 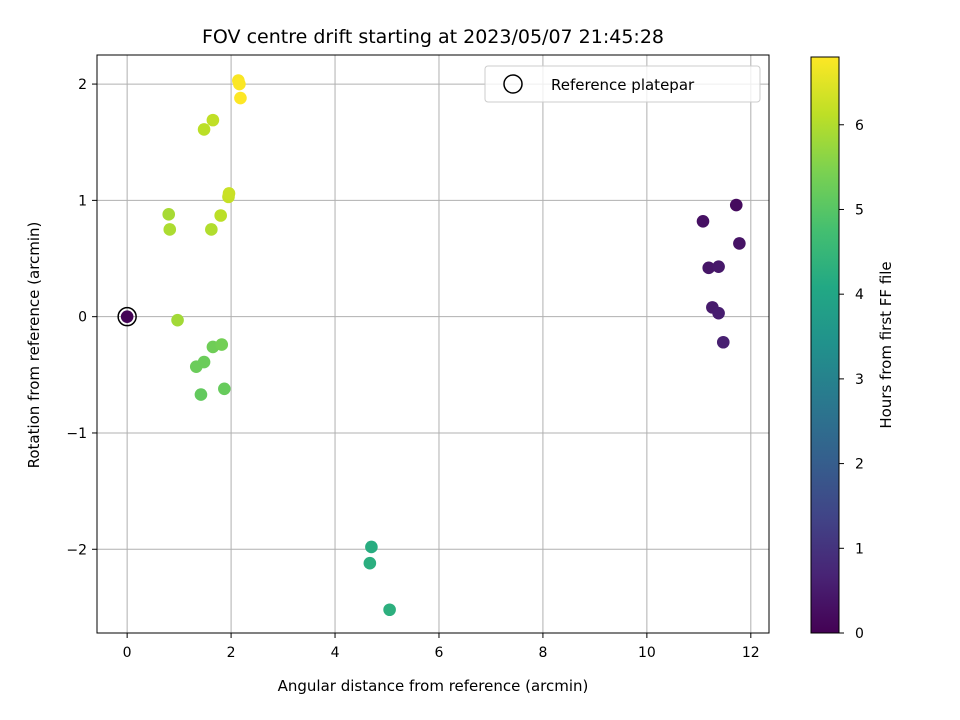 I want to click on legend-marker-reference, so click(x=513, y=84).